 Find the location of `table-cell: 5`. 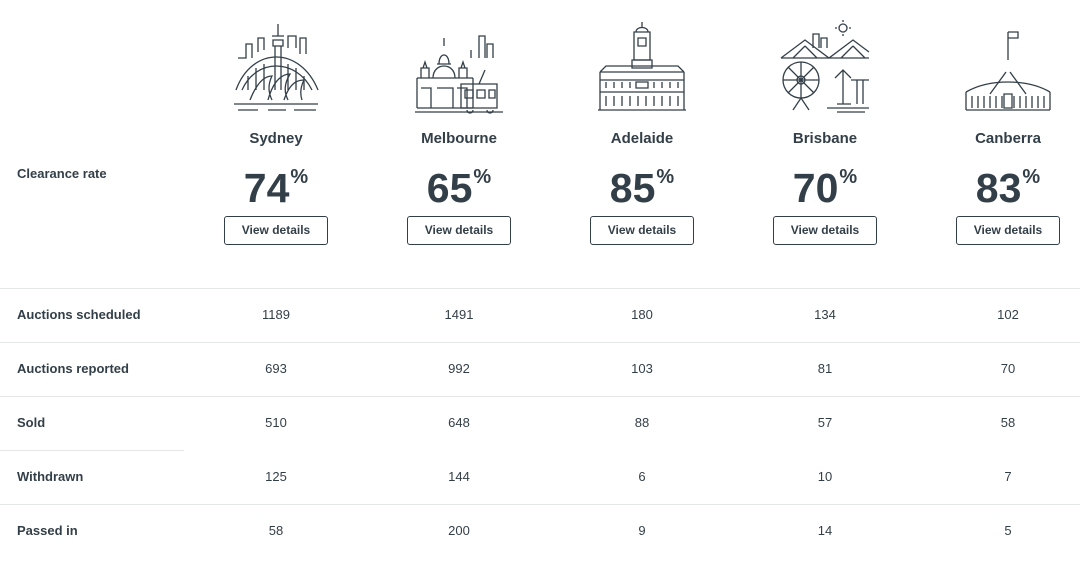

table-cell: 5 is located at coordinates (1008, 530).